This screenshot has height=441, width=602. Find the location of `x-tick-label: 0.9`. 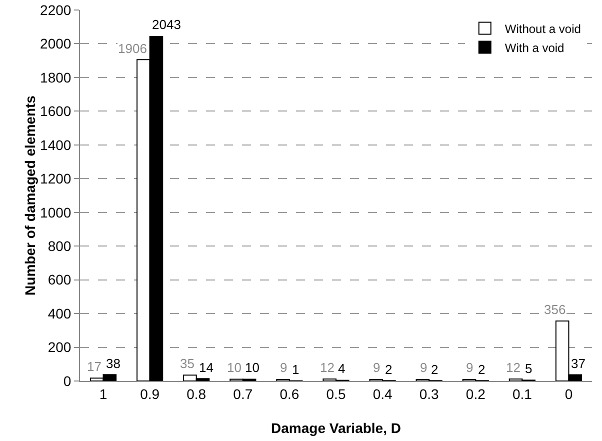

x-tick-label: 0.9 is located at coordinates (150, 394).